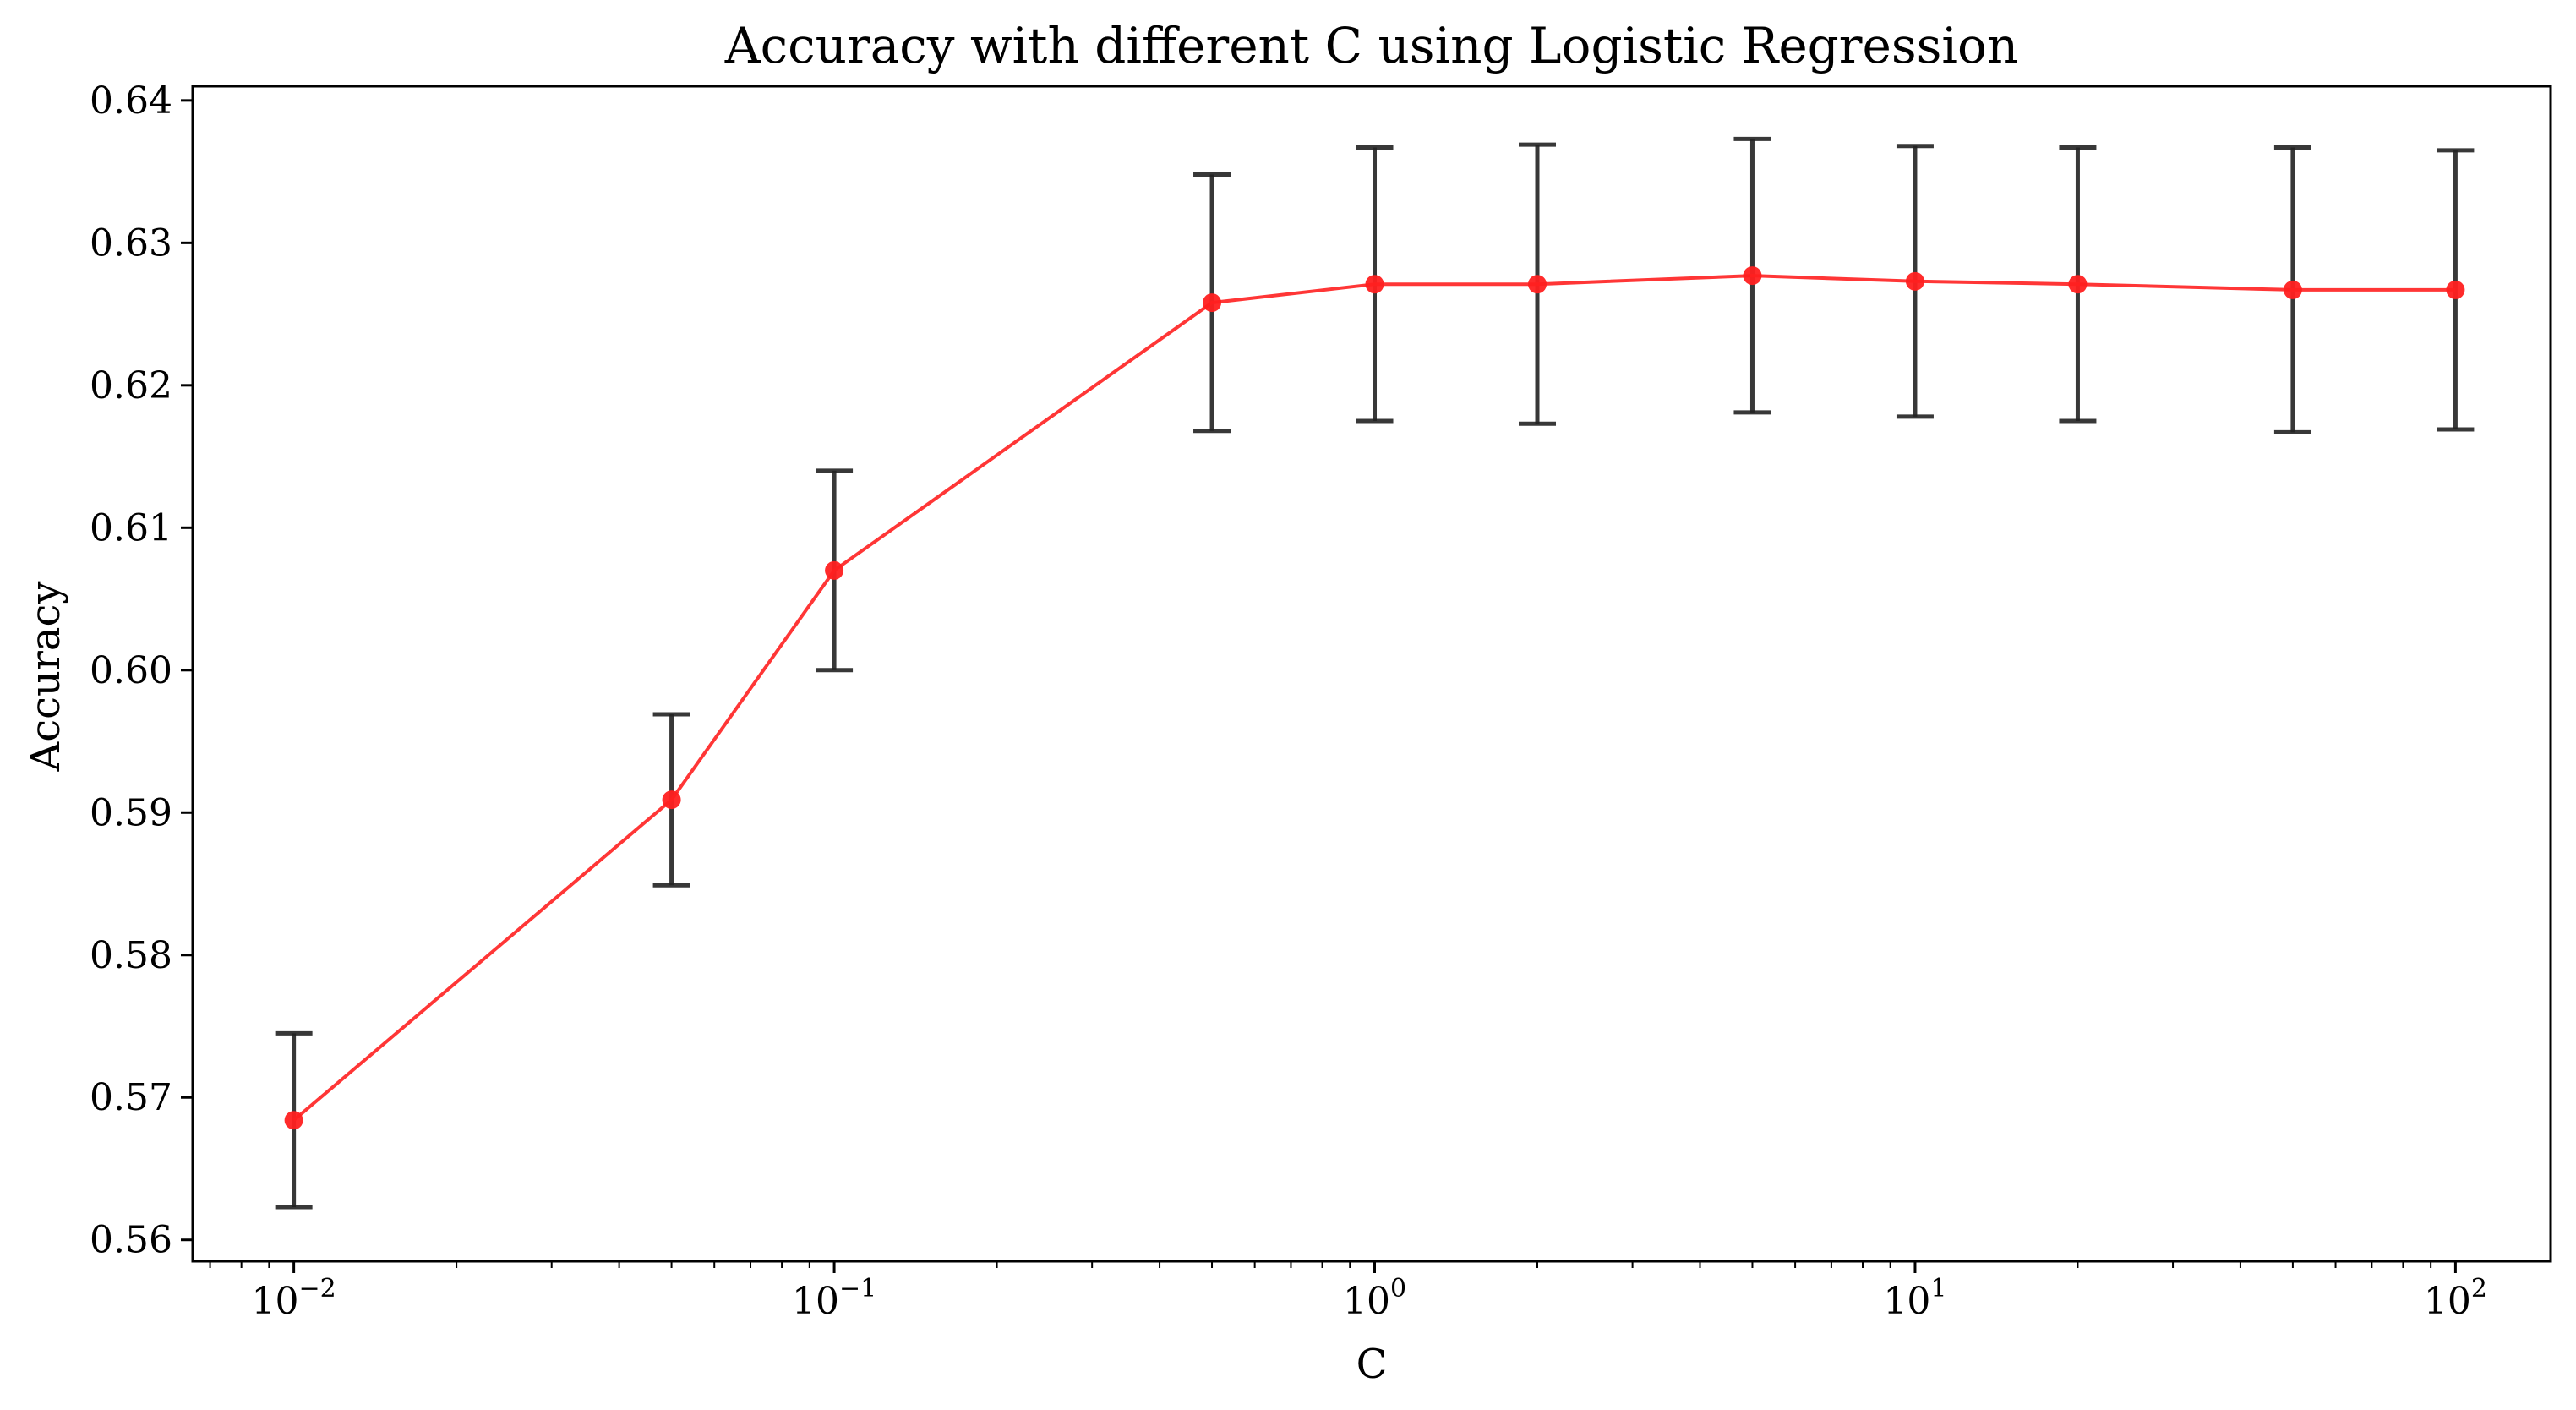 The height and width of the screenshot is (1410, 2576). Describe the element at coordinates (131, 243) in the screenshot. I see `y-tick-label: 0.63` at that location.